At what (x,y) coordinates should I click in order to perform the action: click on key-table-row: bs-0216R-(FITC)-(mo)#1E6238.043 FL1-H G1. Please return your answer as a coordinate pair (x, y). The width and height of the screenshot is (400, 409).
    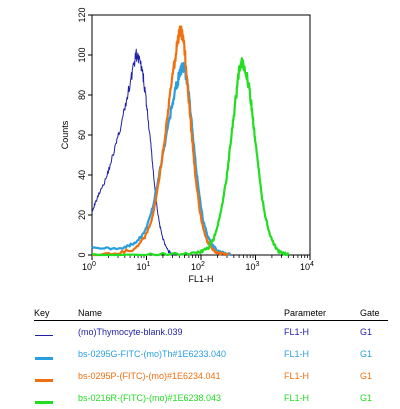
    Looking at the image, I should click on (211, 398).